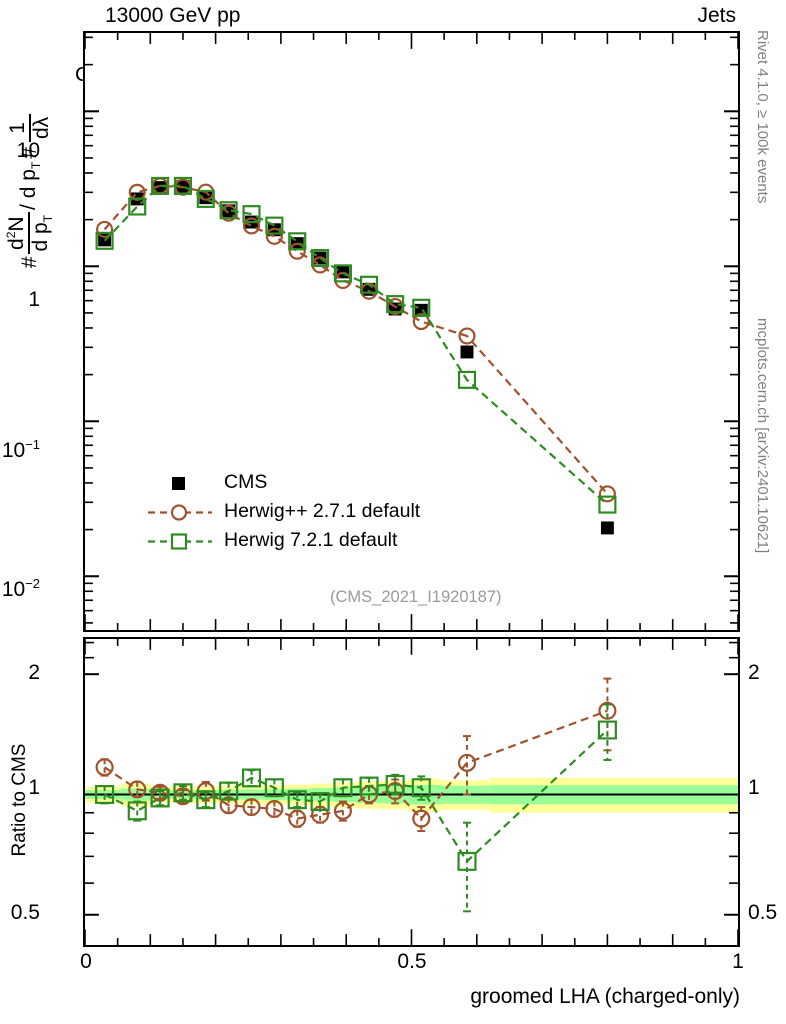  Describe the element at coordinates (763, 912) in the screenshot. I see `ratio-y-tick-05-right: 0.5` at that location.